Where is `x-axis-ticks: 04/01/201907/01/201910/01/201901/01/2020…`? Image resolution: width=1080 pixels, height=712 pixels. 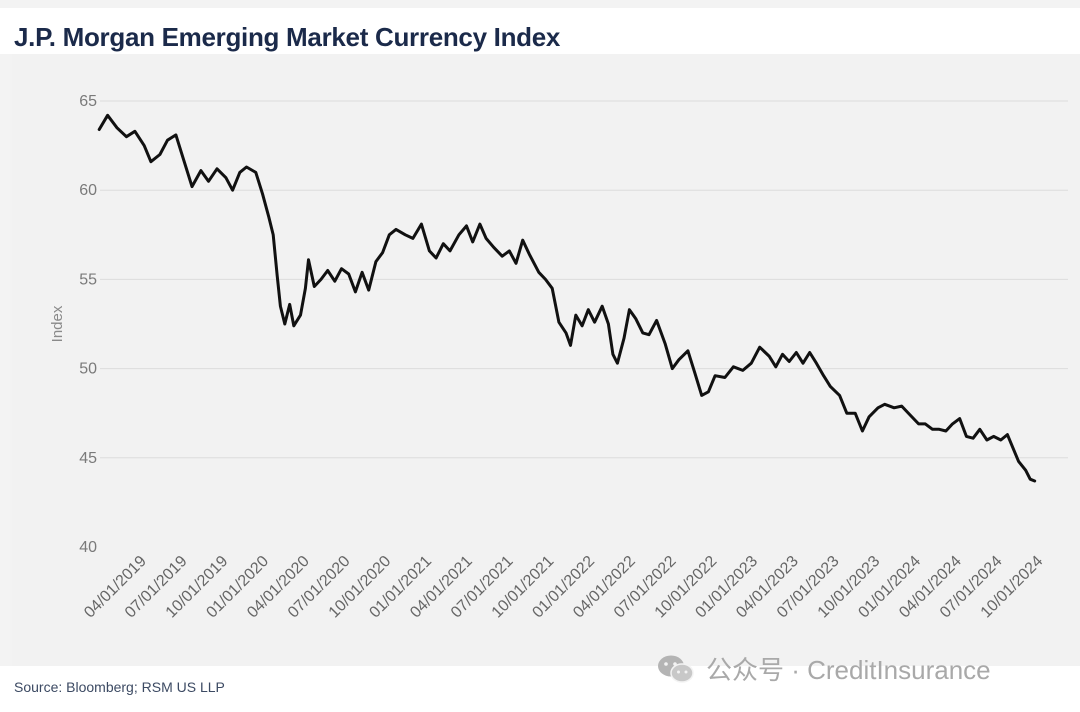
x-axis-ticks: 04/01/201907/01/201910/01/201901/01/2020… is located at coordinates (563, 587).